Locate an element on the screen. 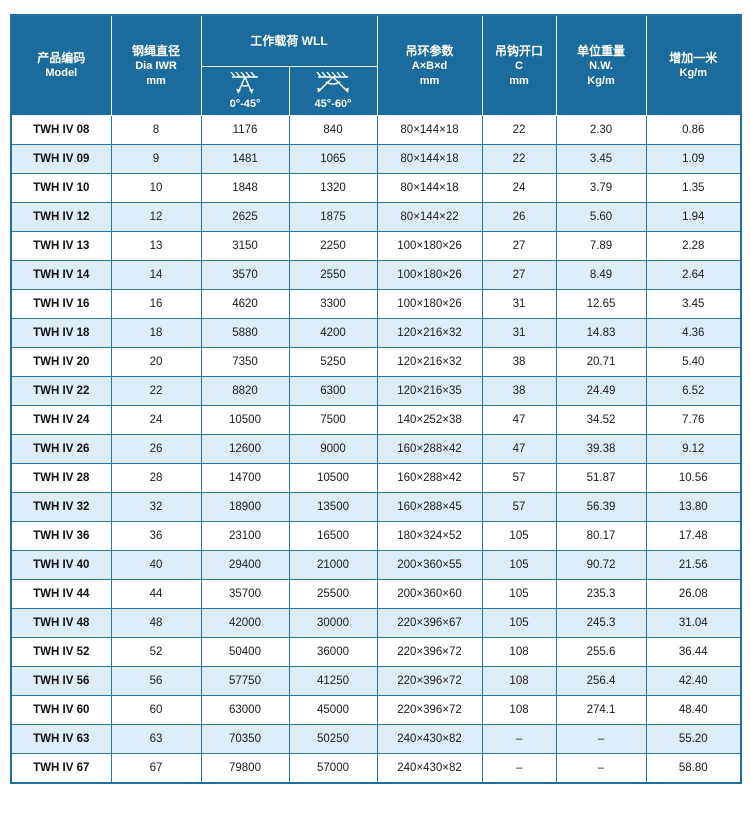 This screenshot has height=816, width=750. cell-wll-0-45: 29400 is located at coordinates (245, 565).